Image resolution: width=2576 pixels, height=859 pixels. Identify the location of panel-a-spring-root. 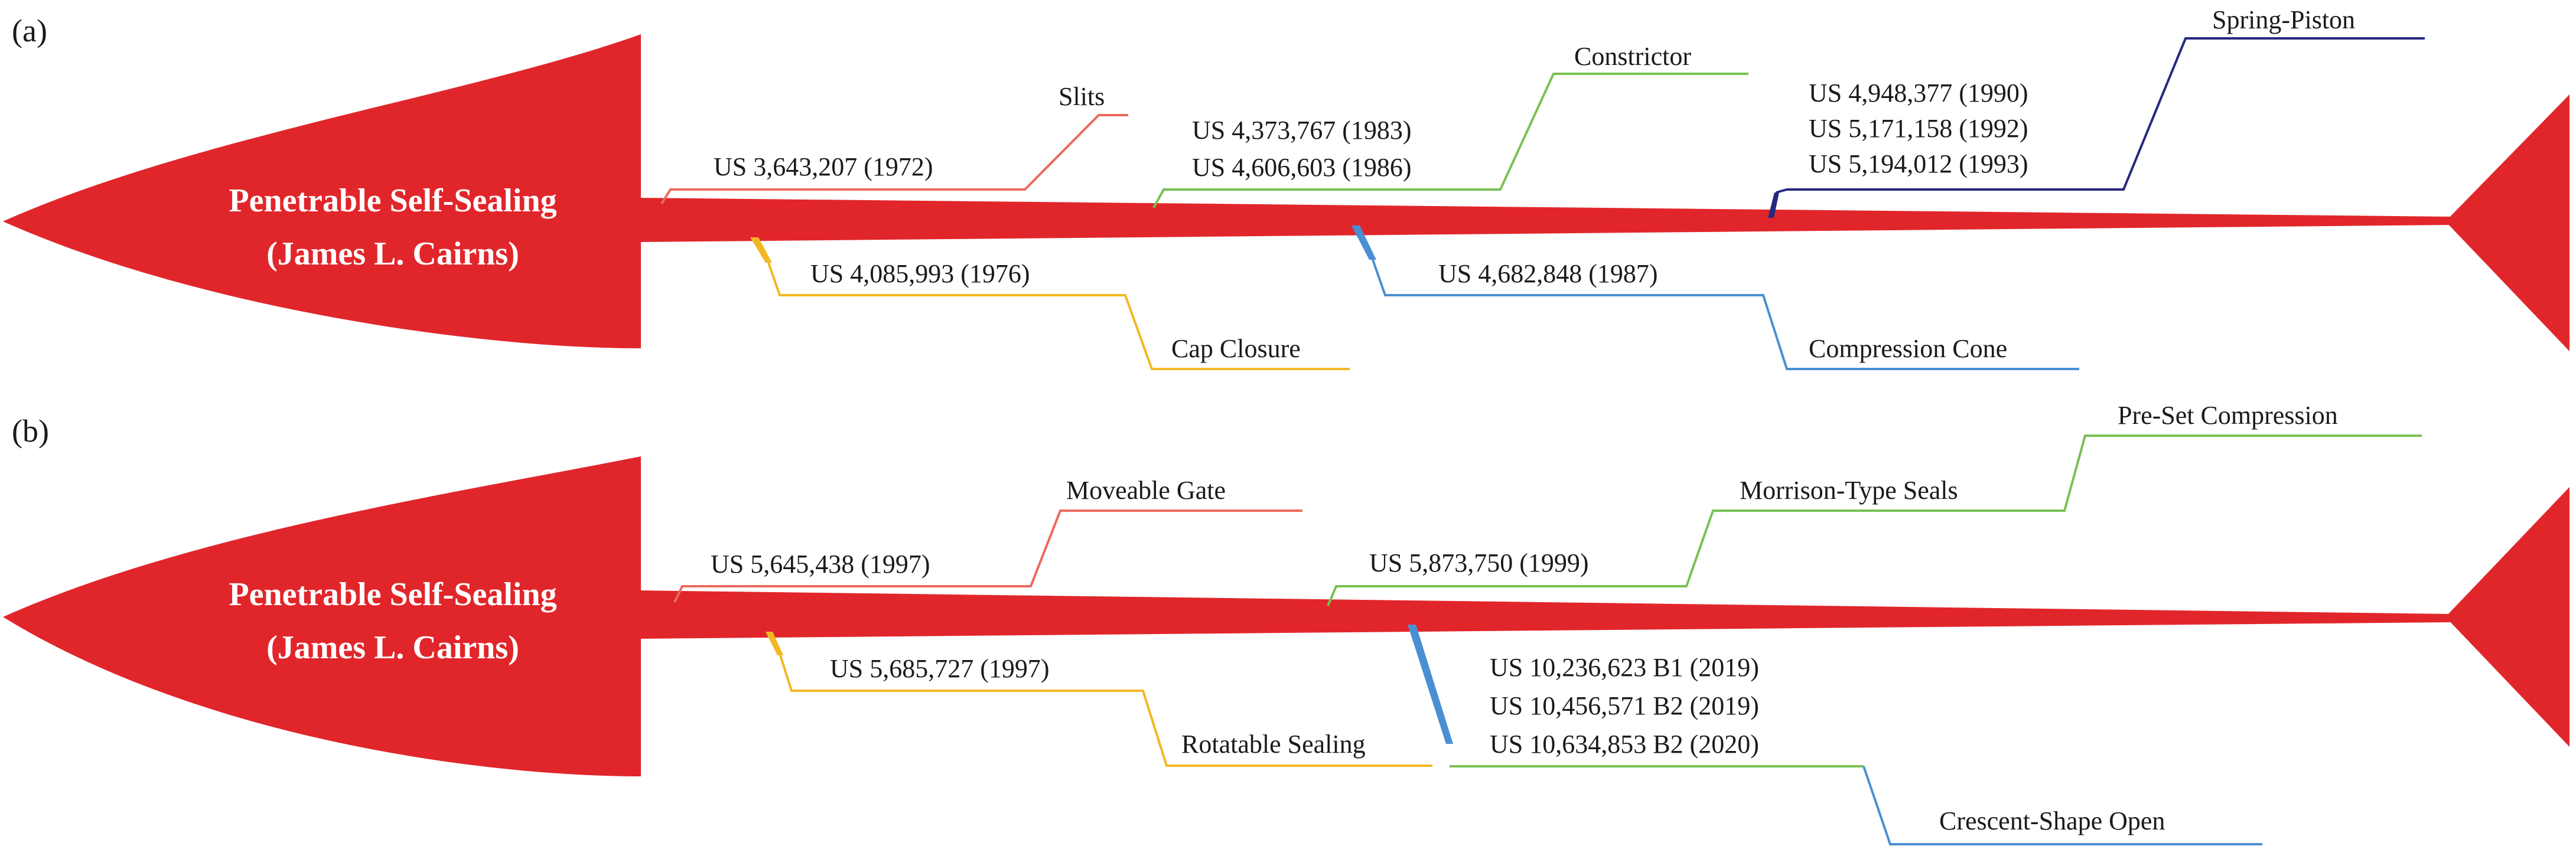
(1773, 205).